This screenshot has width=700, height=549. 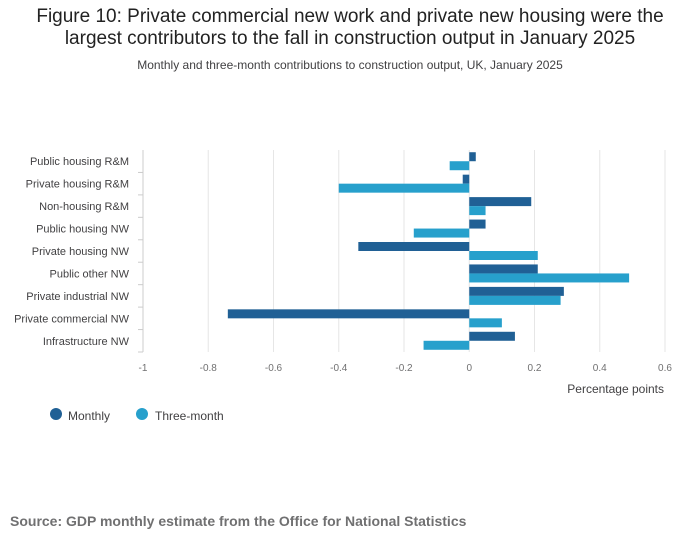 What do you see at coordinates (339, 368) in the screenshot?
I see `x-tick-label: -0.4` at bounding box center [339, 368].